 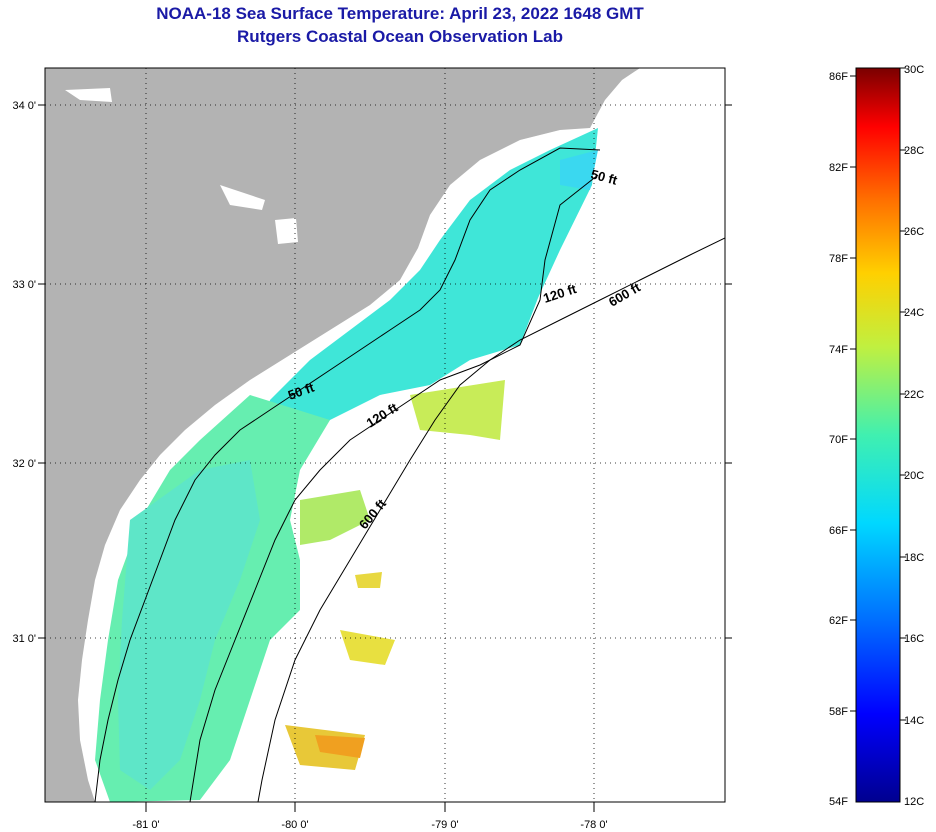 I want to click on sst-swath-cool-patch, so click(x=579, y=170).